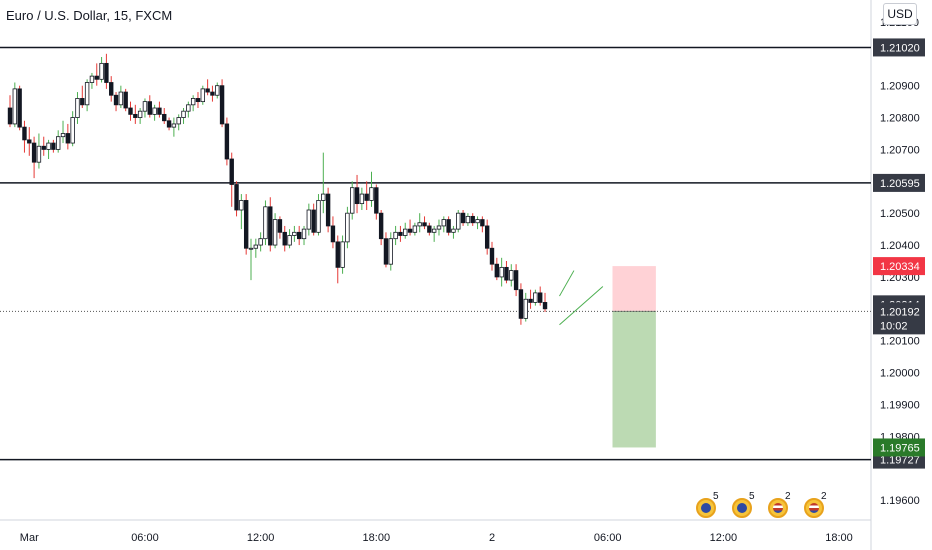 Image resolution: width=932 pixels, height=550 pixels. I want to click on currency-button: USD, so click(900, 14).